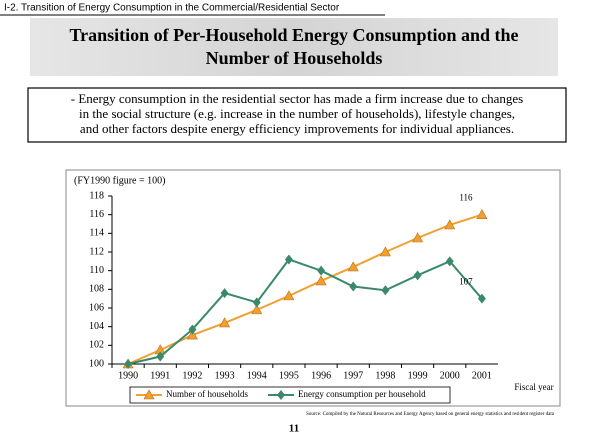  I want to click on x-tick-label: 1998, so click(385, 375).